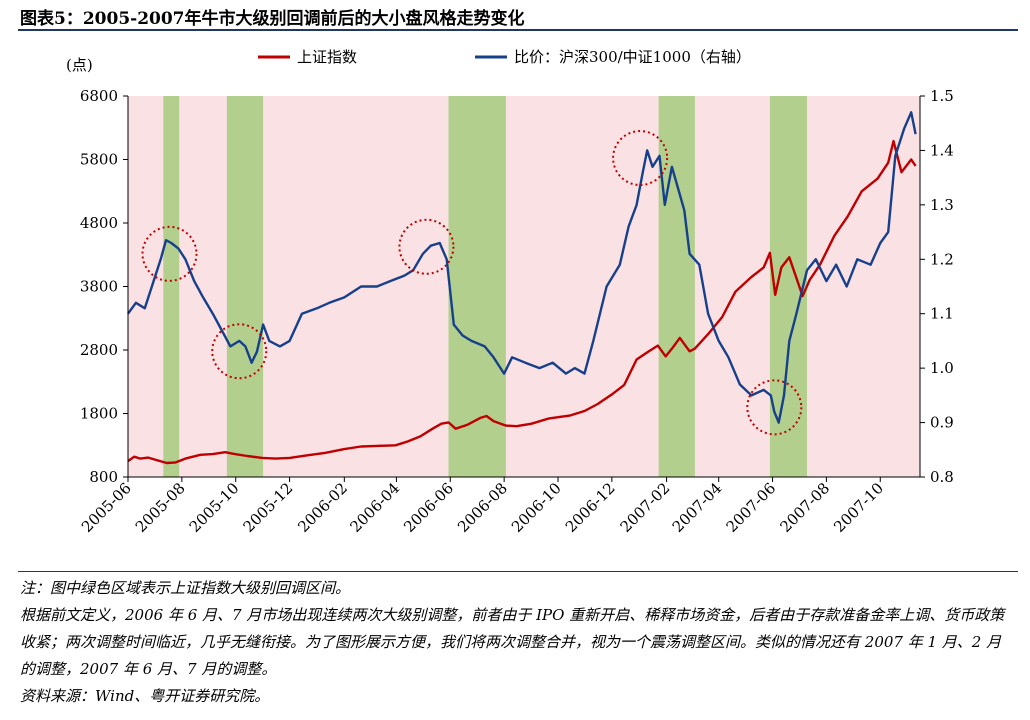 The height and width of the screenshot is (720, 1030). I want to click on notes-rule, so click(518, 571).